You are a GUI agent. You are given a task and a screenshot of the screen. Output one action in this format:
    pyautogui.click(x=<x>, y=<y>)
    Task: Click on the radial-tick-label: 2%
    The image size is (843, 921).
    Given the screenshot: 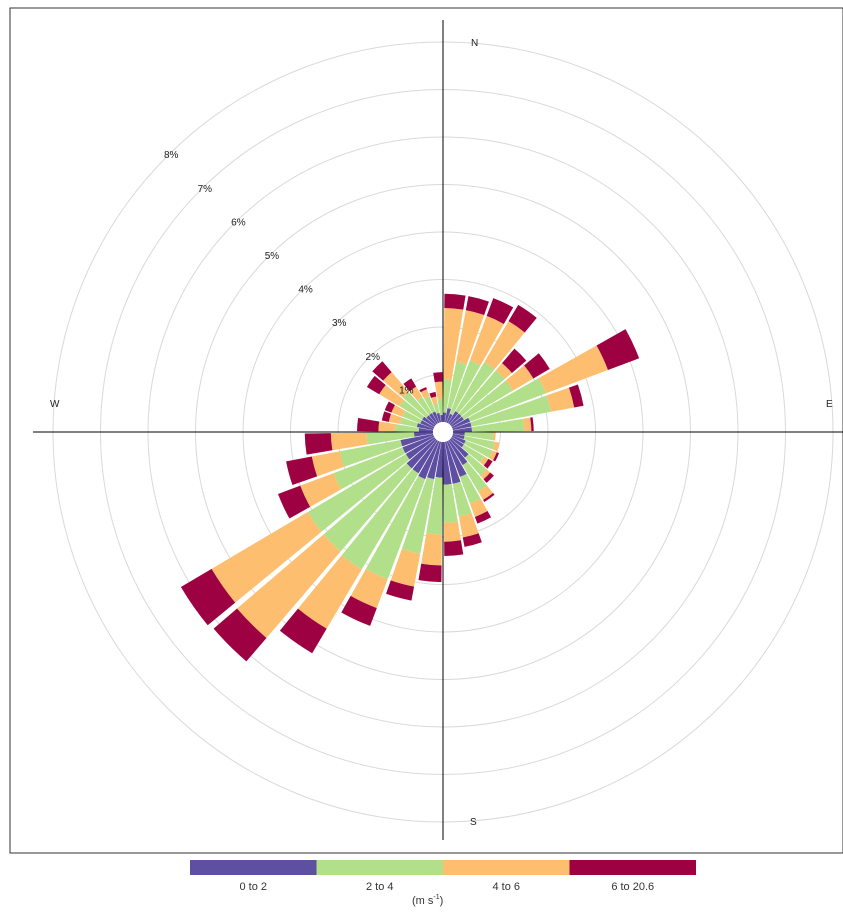 What is the action you would take?
    pyautogui.click(x=373, y=357)
    